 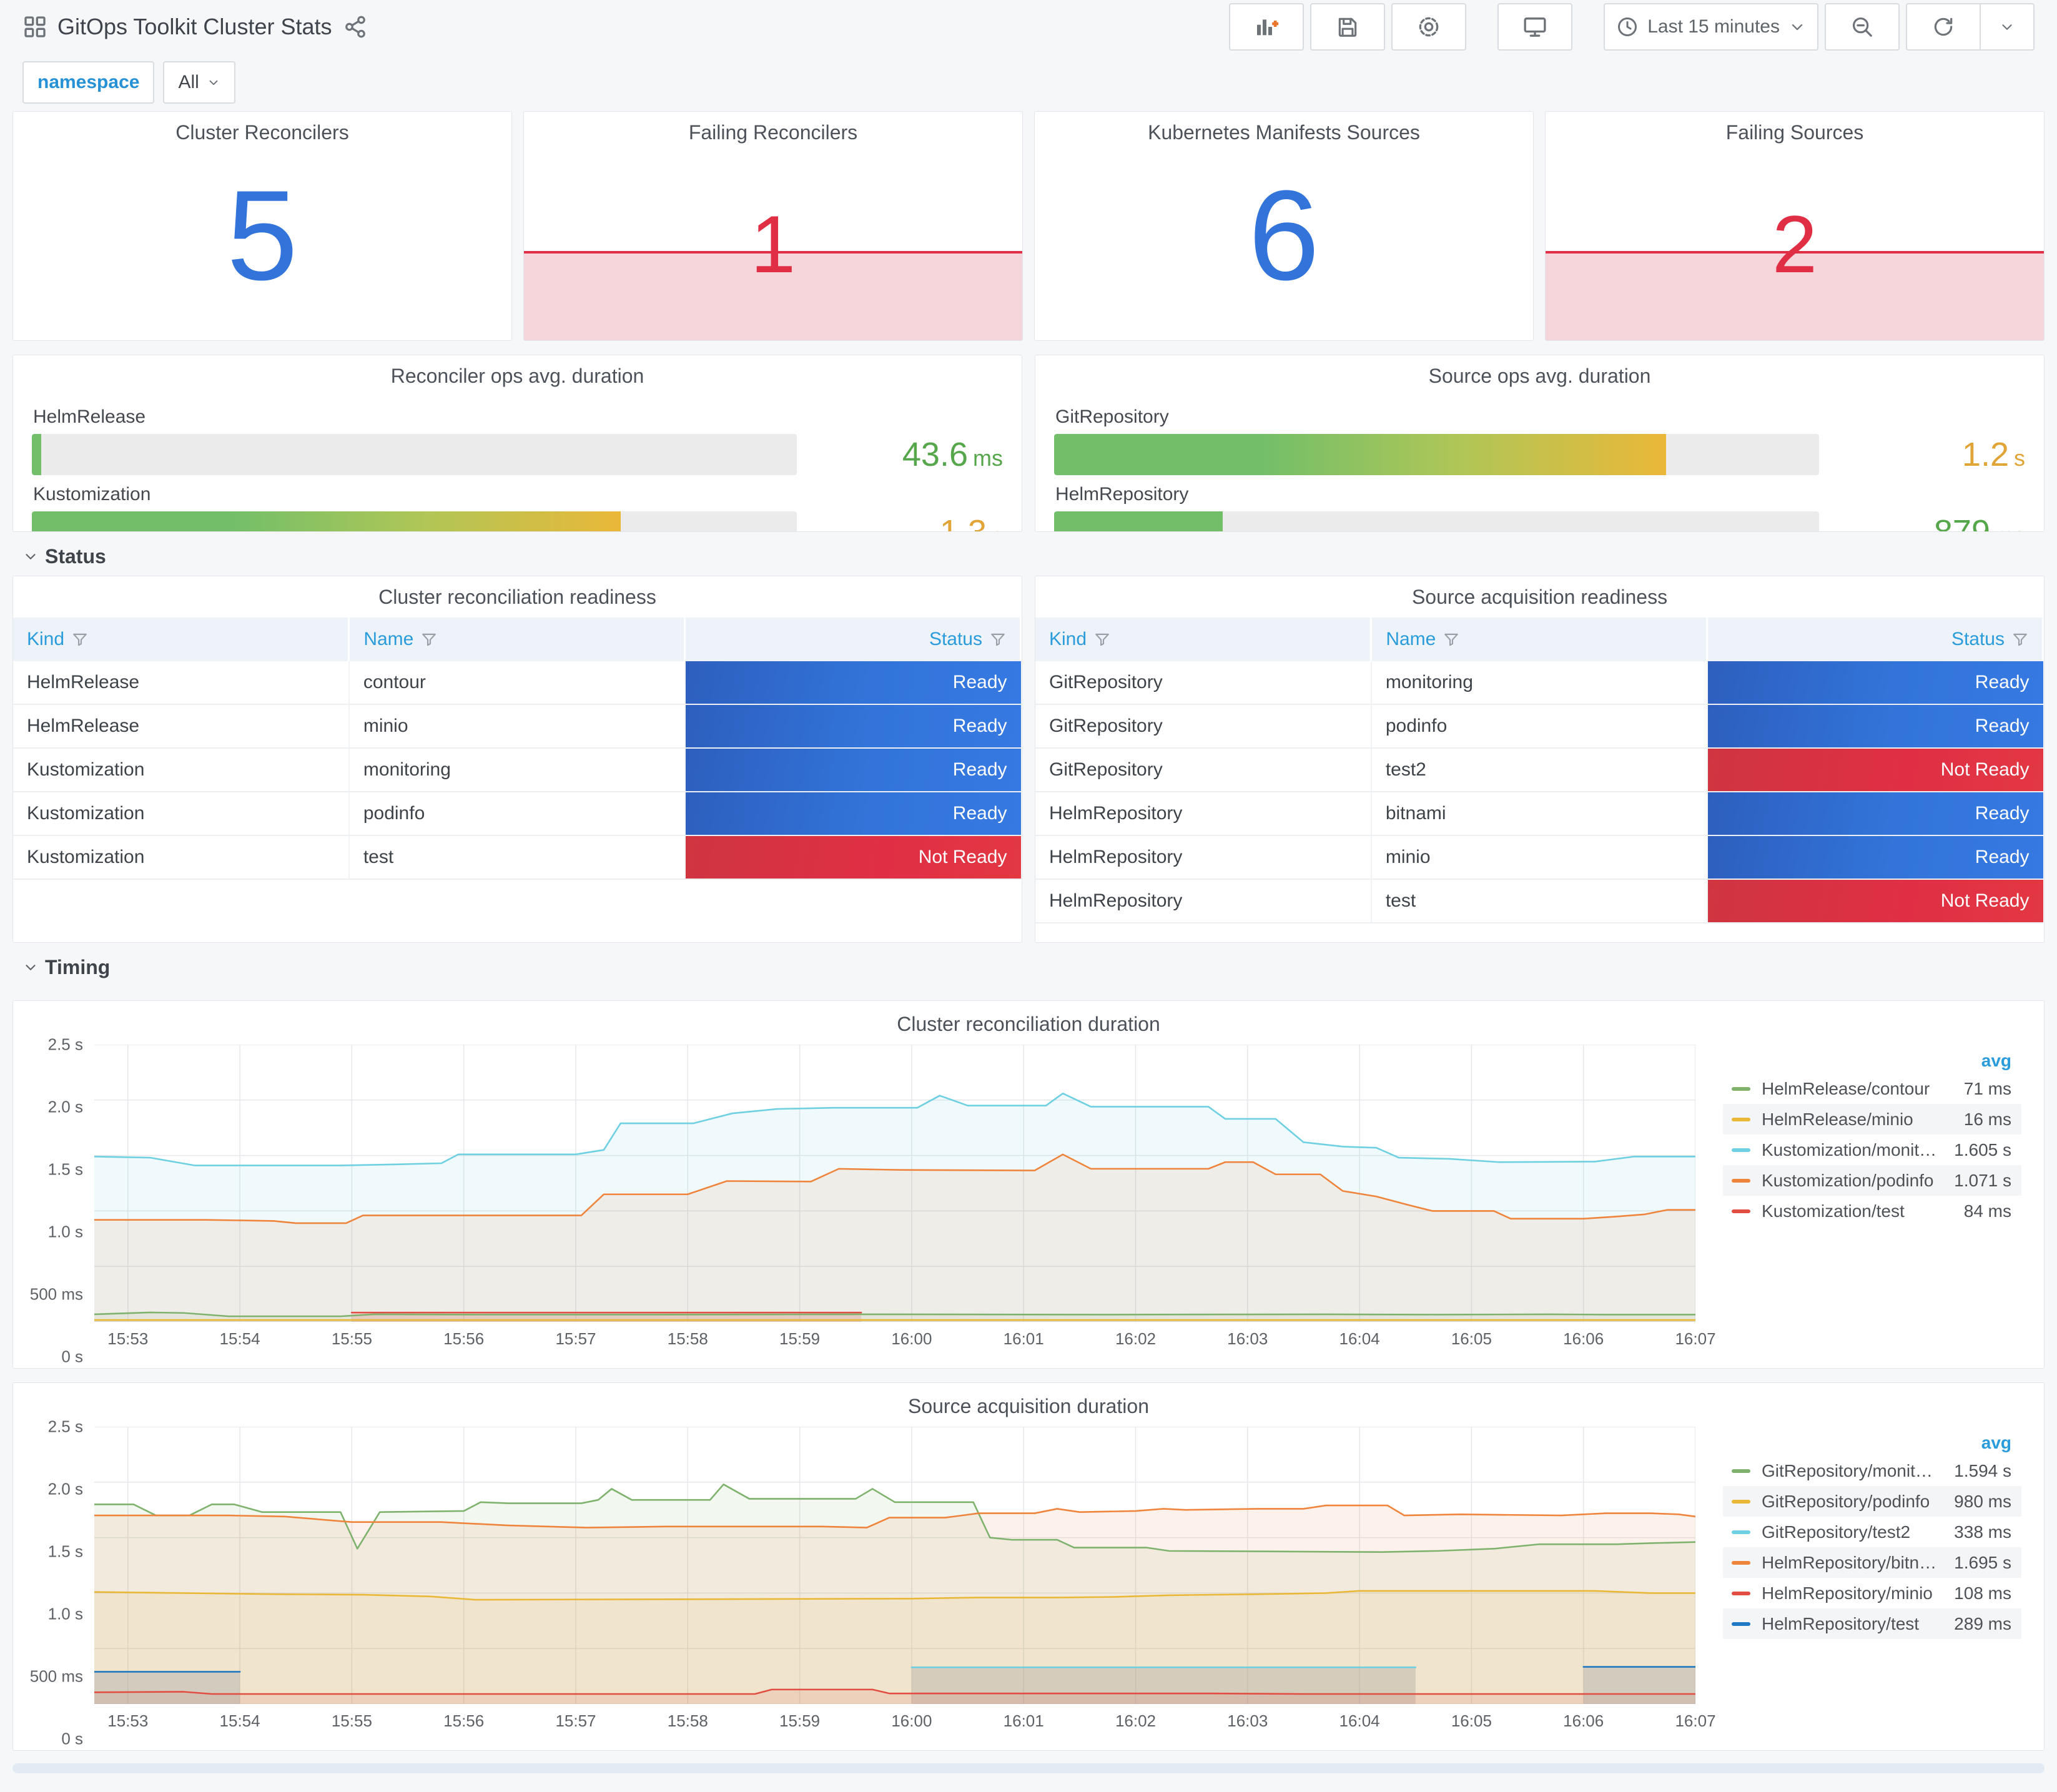 What do you see at coordinates (65, 1106) in the screenshot?
I see `y-tick-label: 2.0 s` at bounding box center [65, 1106].